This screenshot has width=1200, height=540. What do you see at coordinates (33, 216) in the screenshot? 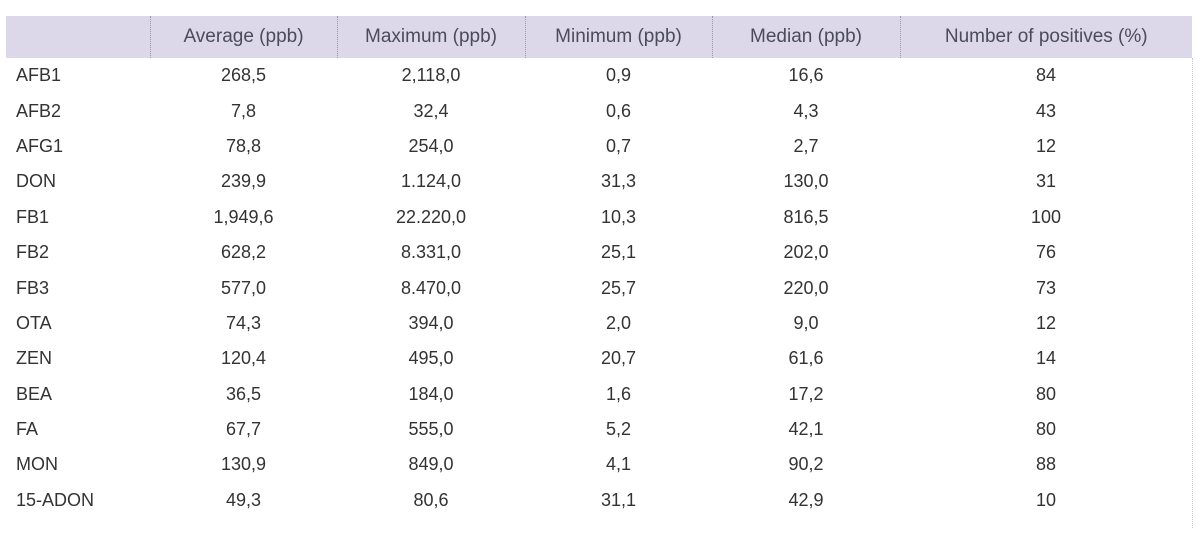
I see `row-label: FB1` at bounding box center [33, 216].